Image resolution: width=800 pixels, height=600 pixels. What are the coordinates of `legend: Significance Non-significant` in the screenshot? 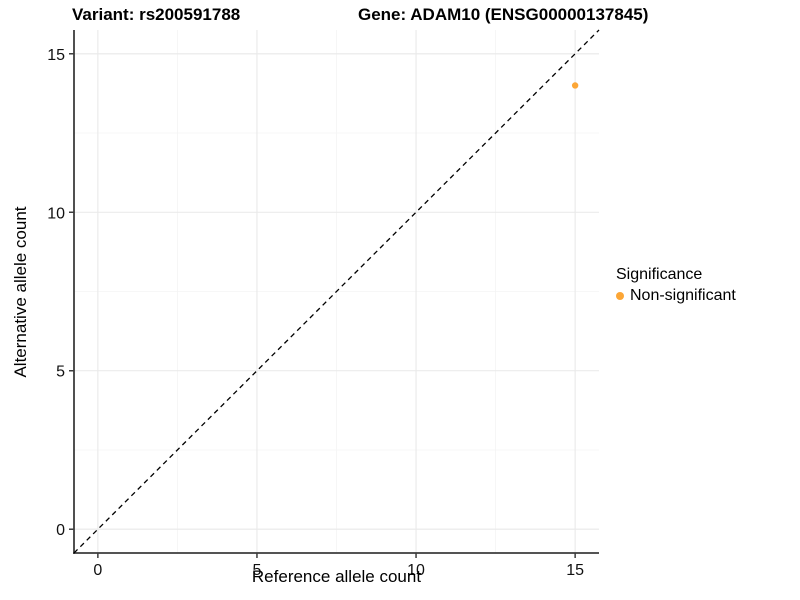 It's located at (676, 285).